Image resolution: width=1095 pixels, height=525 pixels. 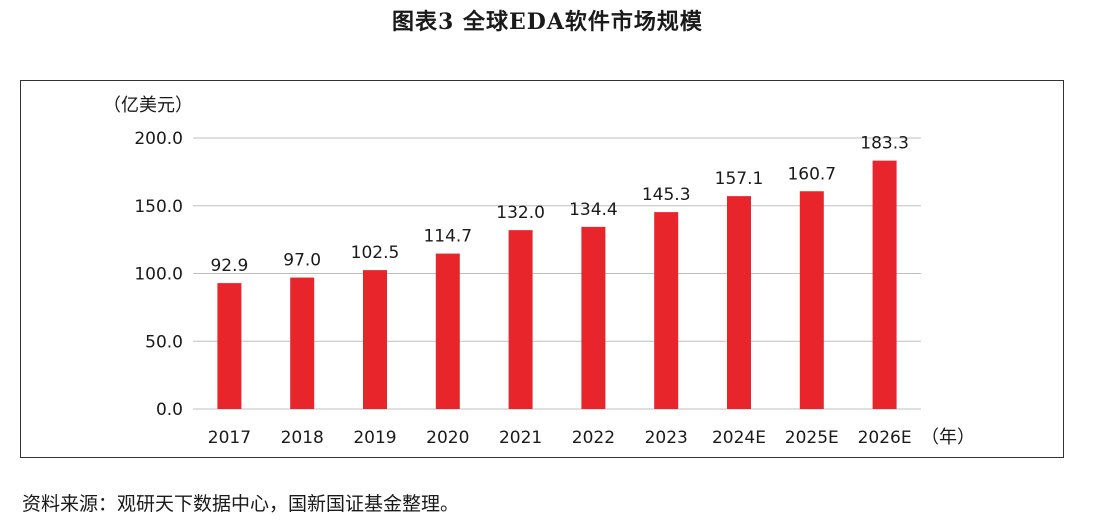 What do you see at coordinates (666, 195) in the screenshot?
I see `data-label: 145.3` at bounding box center [666, 195].